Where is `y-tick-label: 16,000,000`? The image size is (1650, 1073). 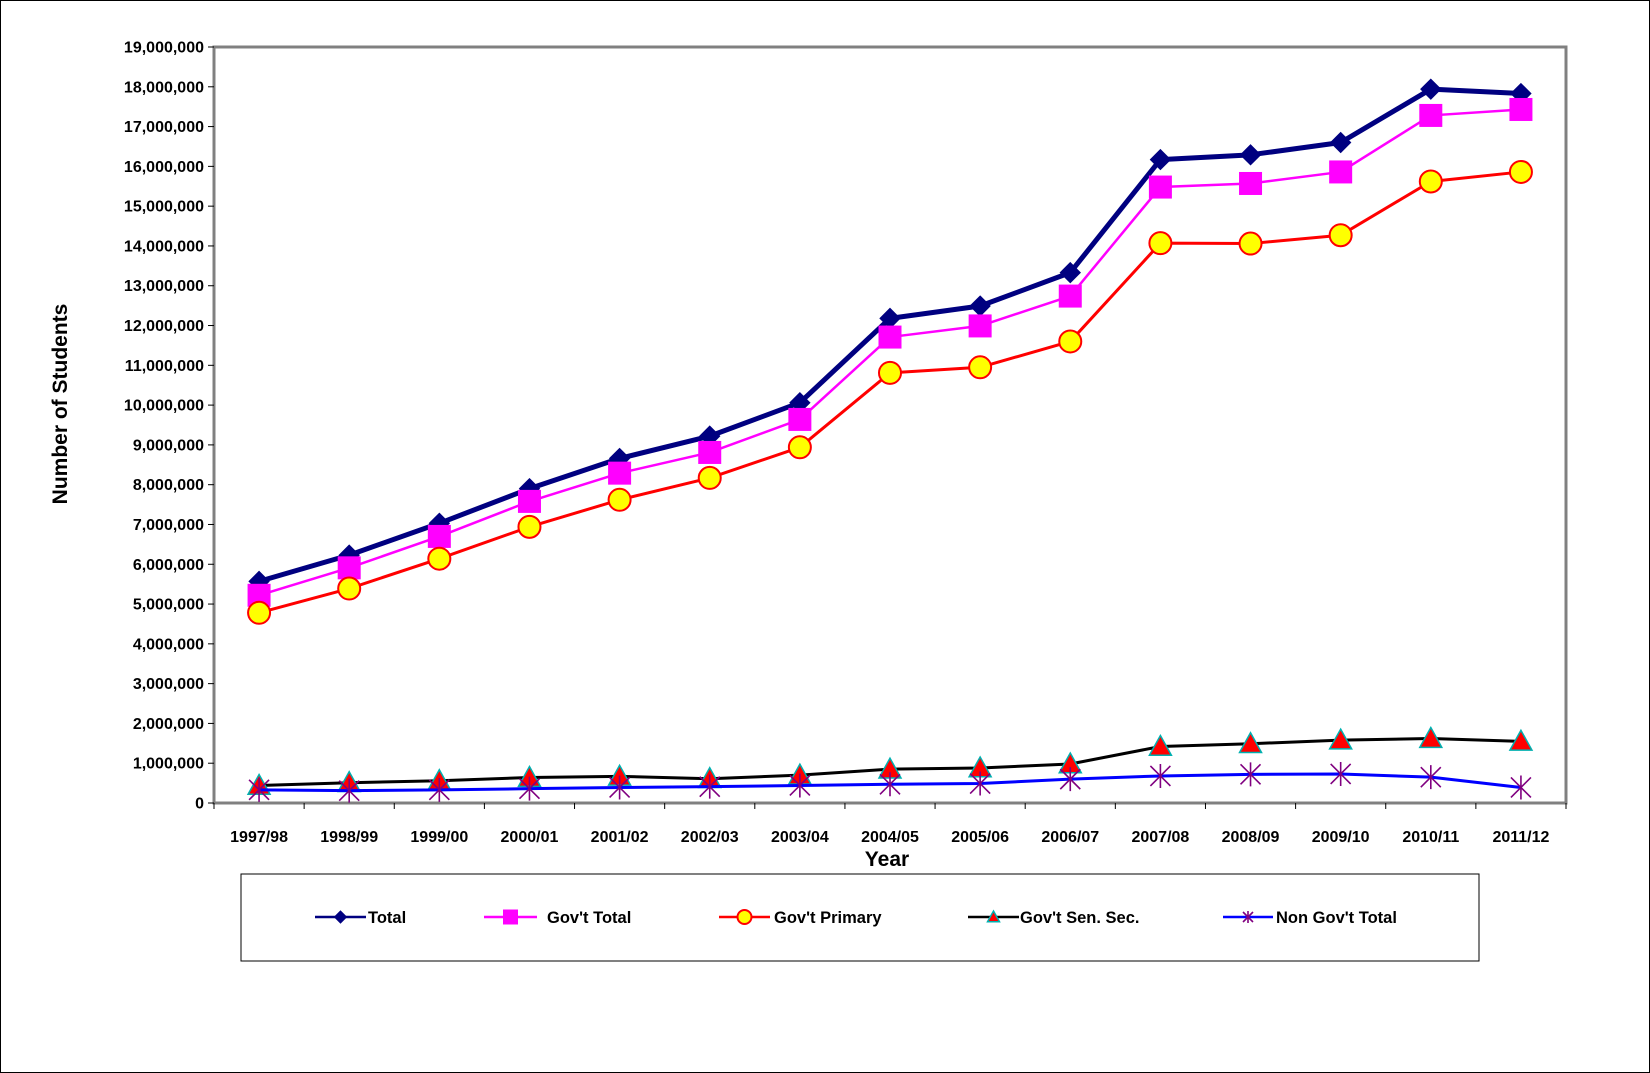 y-tick-label: 16,000,000 is located at coordinates (164, 167).